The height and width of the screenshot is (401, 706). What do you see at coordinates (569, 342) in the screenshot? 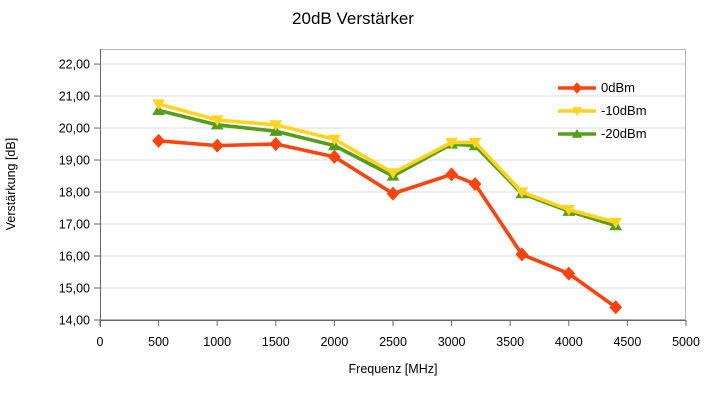
I see `x-tick-label: 4000` at bounding box center [569, 342].